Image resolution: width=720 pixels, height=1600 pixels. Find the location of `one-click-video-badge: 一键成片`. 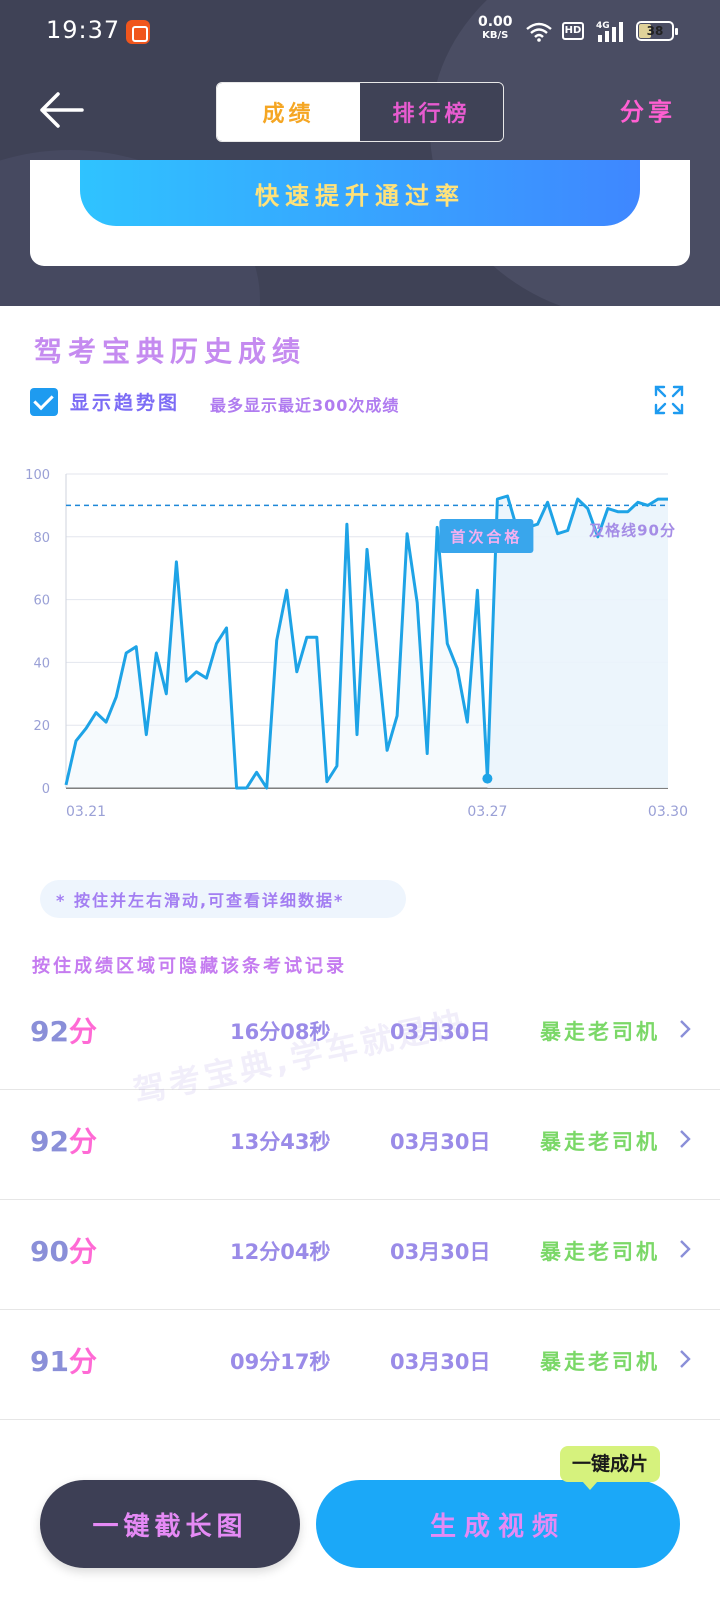

one-click-video-badge: 一键成片 is located at coordinates (610, 1468).